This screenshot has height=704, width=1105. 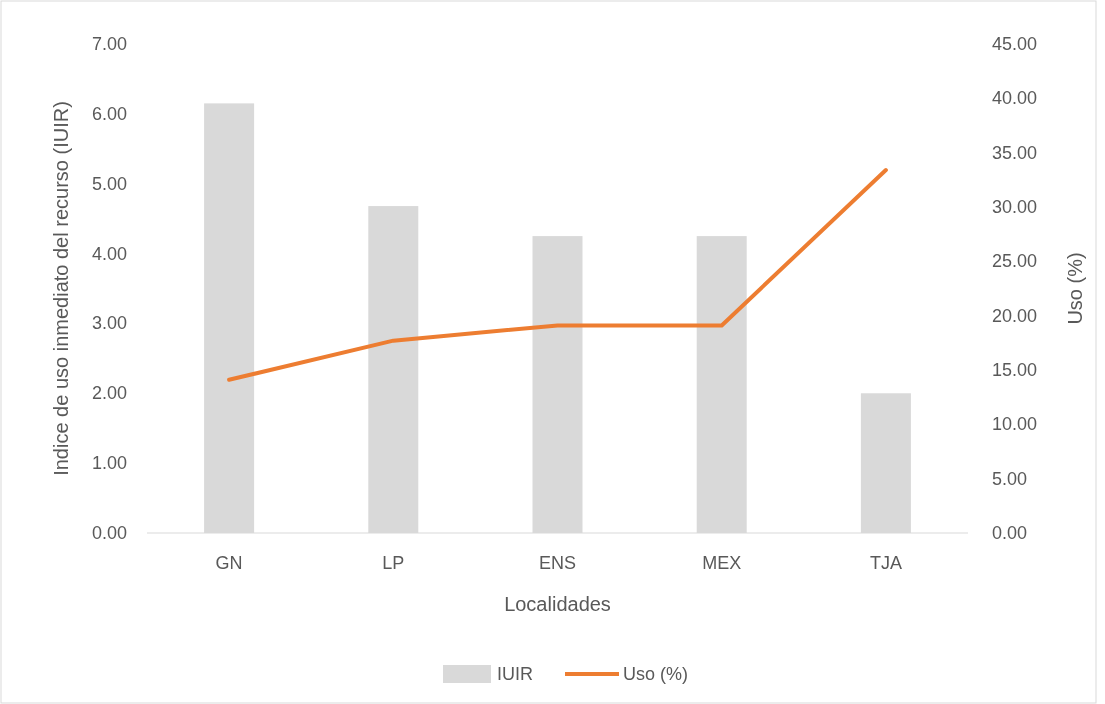 What do you see at coordinates (109, 533) in the screenshot?
I see `y-tick-label: 0.00` at bounding box center [109, 533].